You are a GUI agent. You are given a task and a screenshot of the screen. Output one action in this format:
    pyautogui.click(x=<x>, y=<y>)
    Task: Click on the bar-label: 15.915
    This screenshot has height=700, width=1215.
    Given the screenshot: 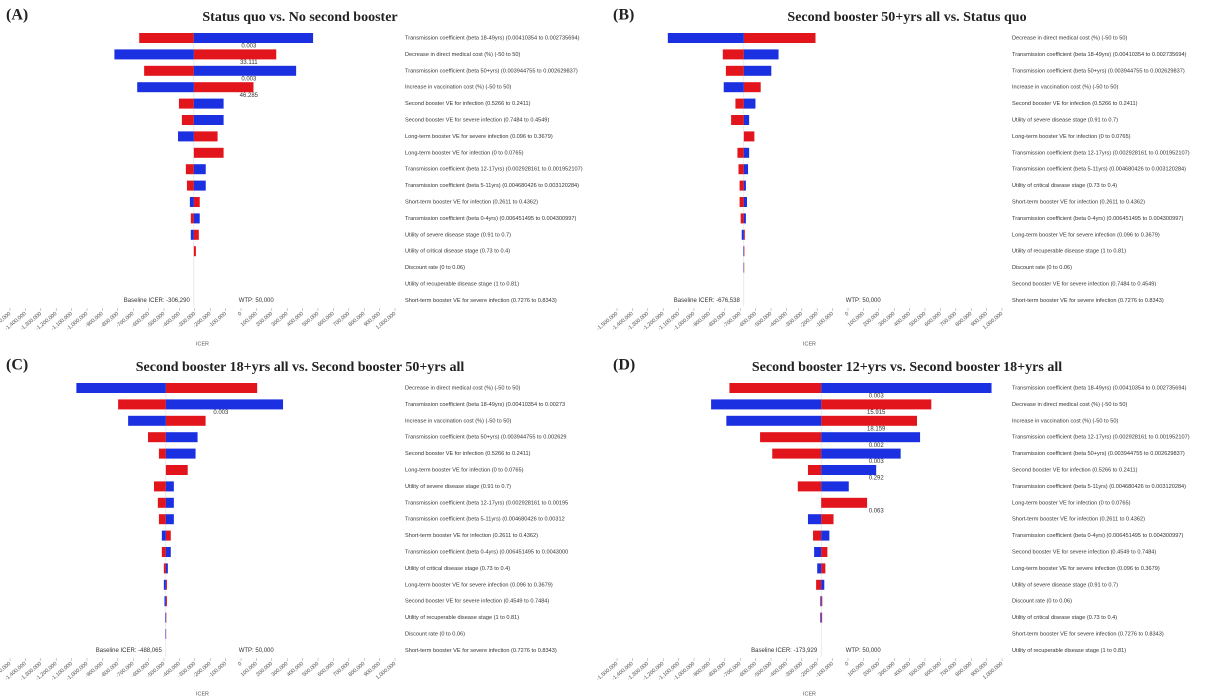 What is the action you would take?
    pyautogui.click(x=876, y=413)
    